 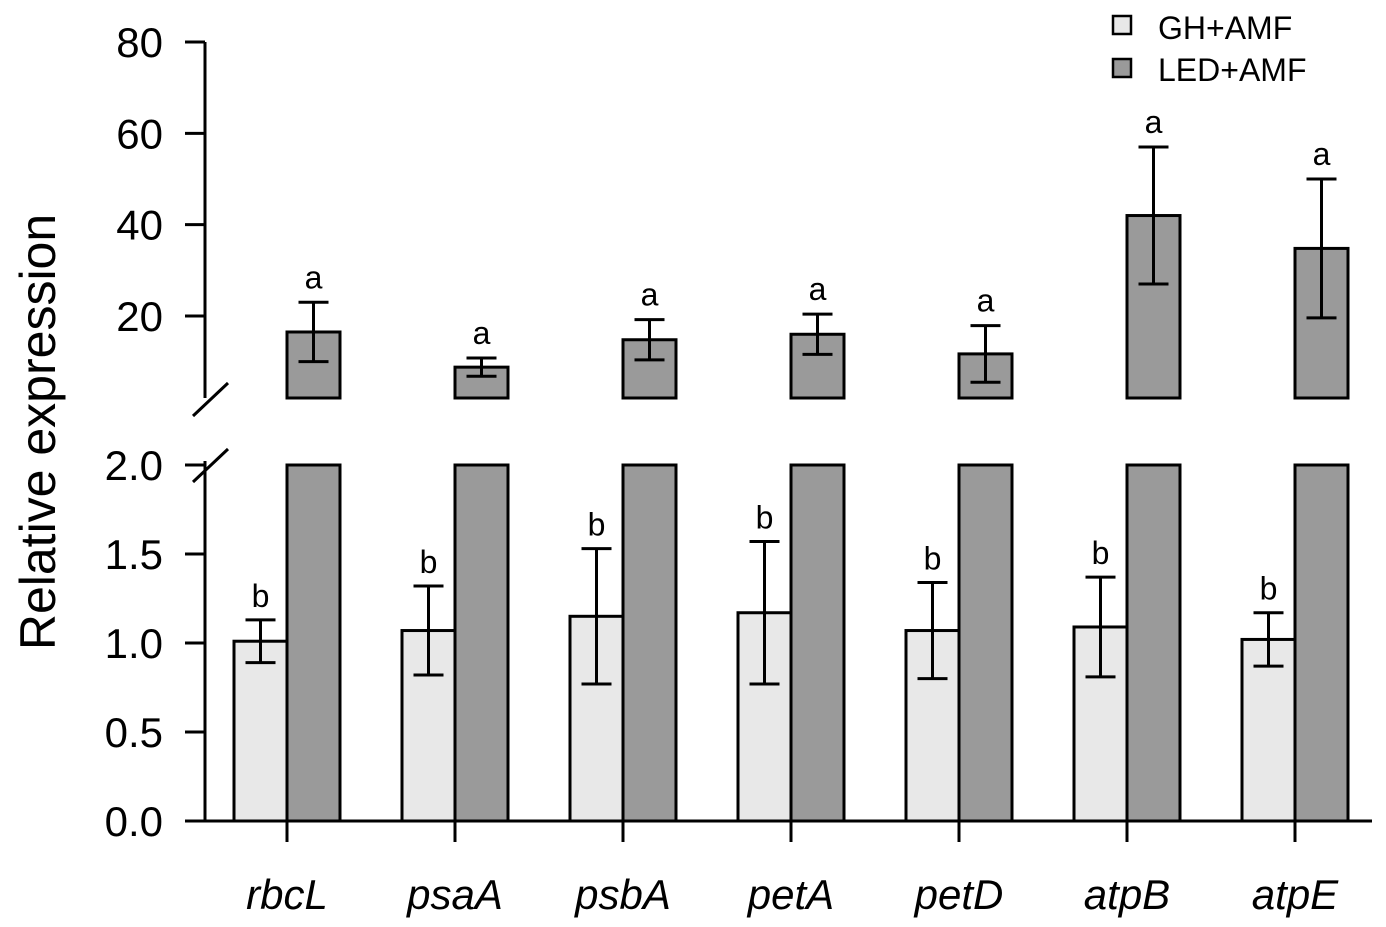 I want to click on legend-swatch-led-amf, so click(x=1122, y=68).